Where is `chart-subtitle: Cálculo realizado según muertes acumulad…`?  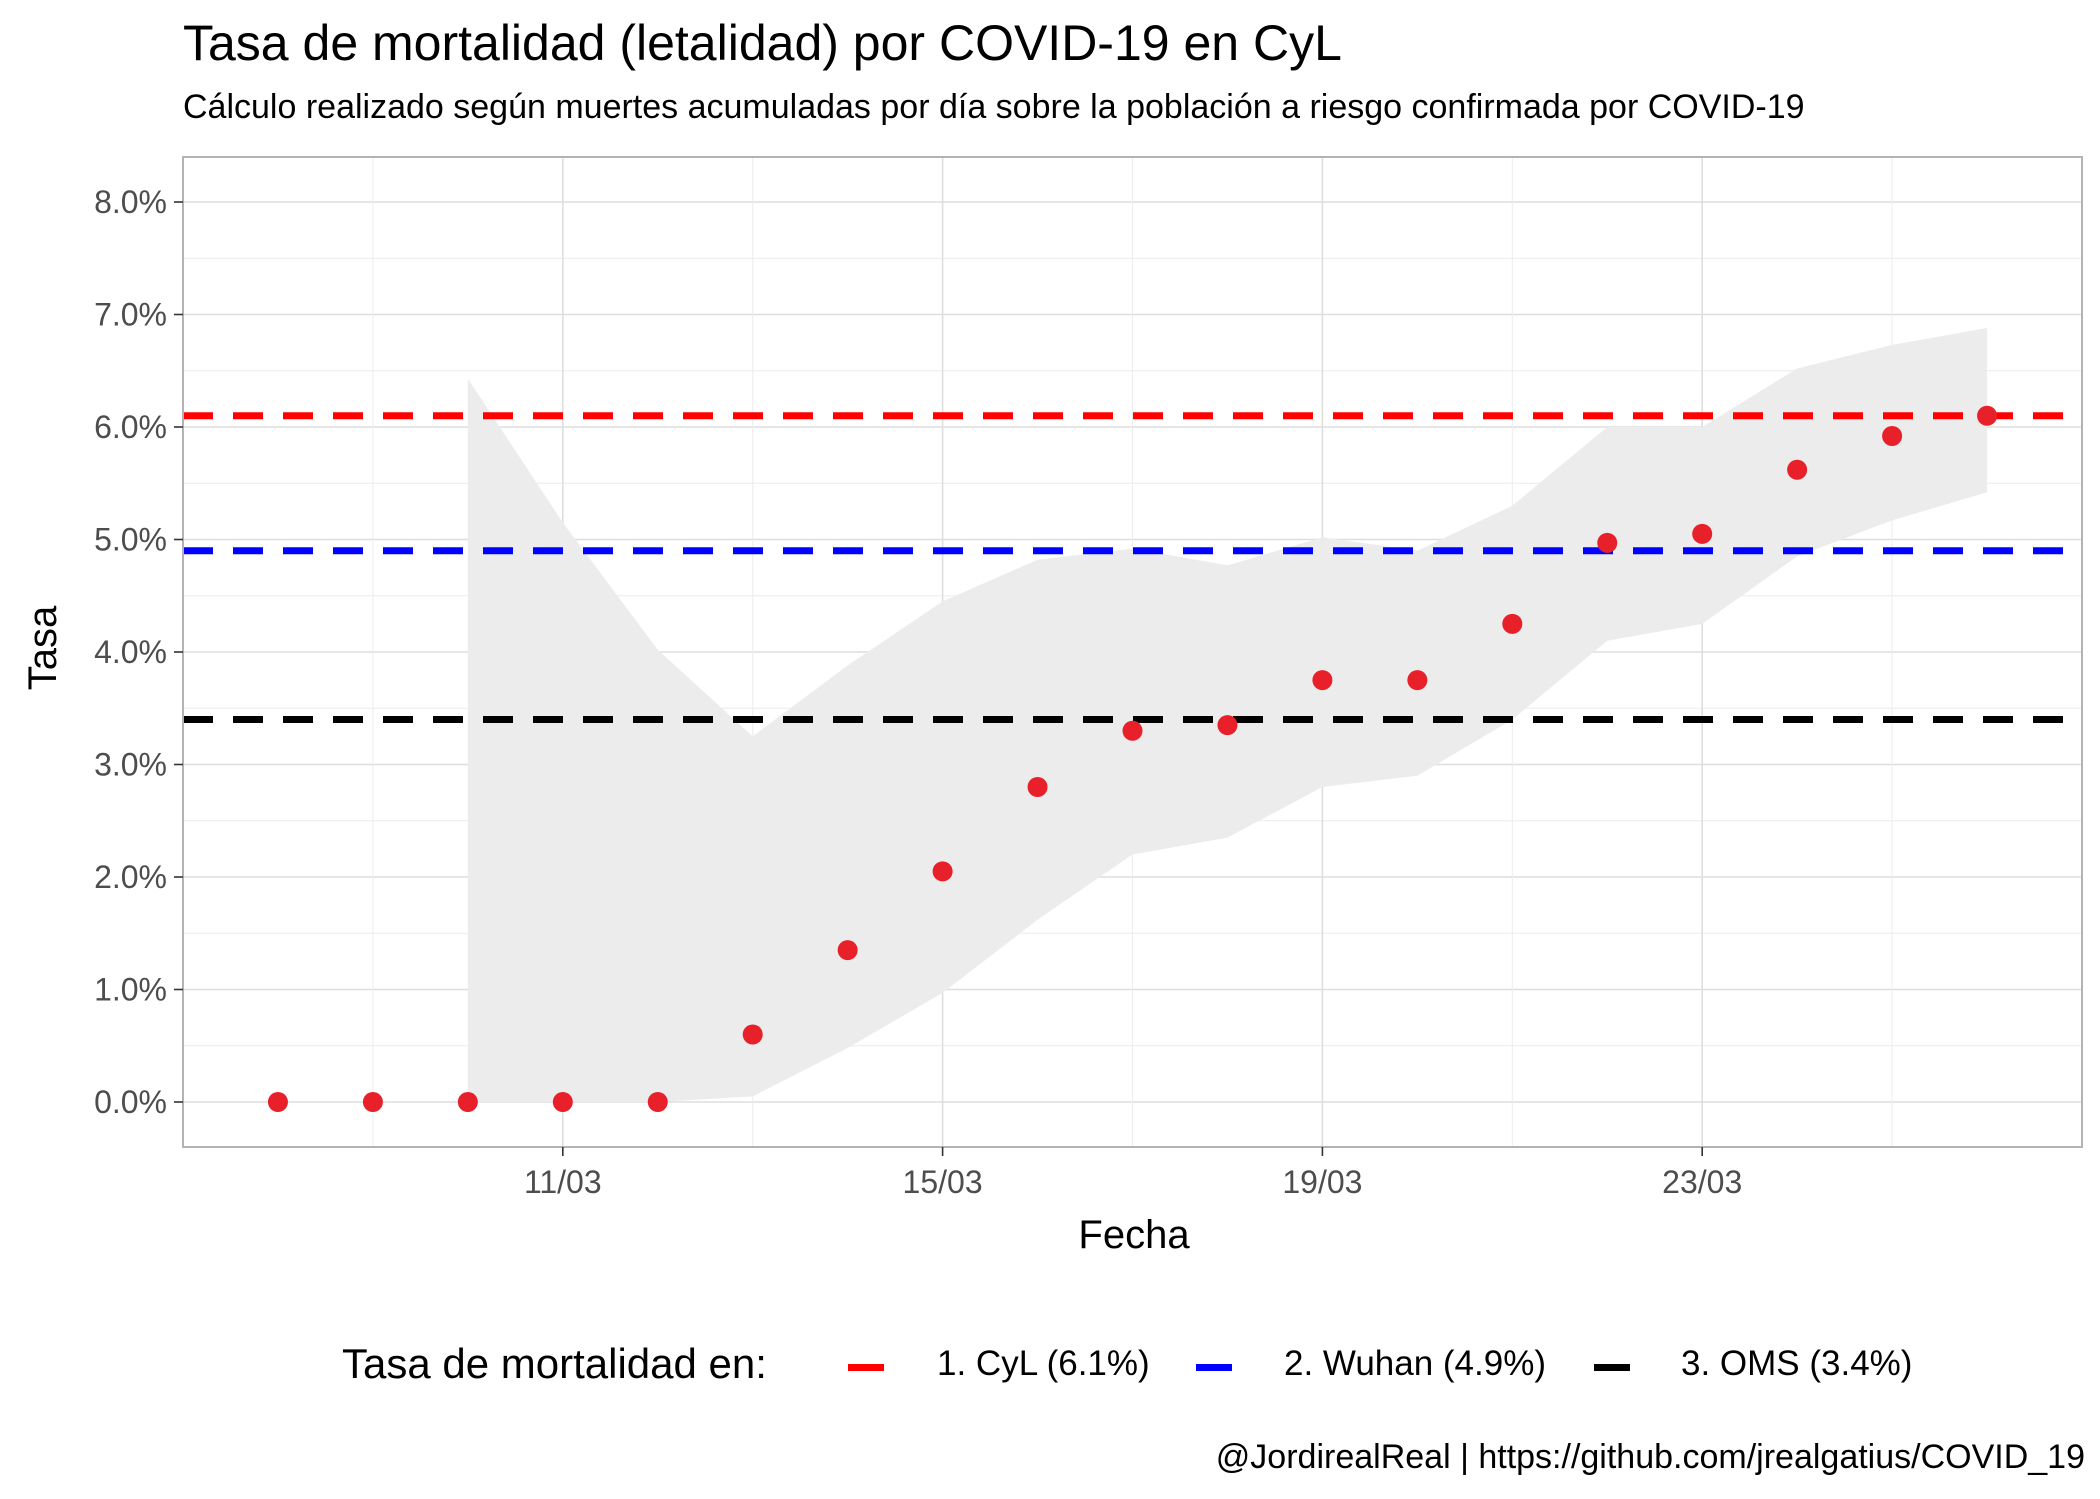
chart-subtitle: Cálculo realizado según muertes acumulad… is located at coordinates (994, 107).